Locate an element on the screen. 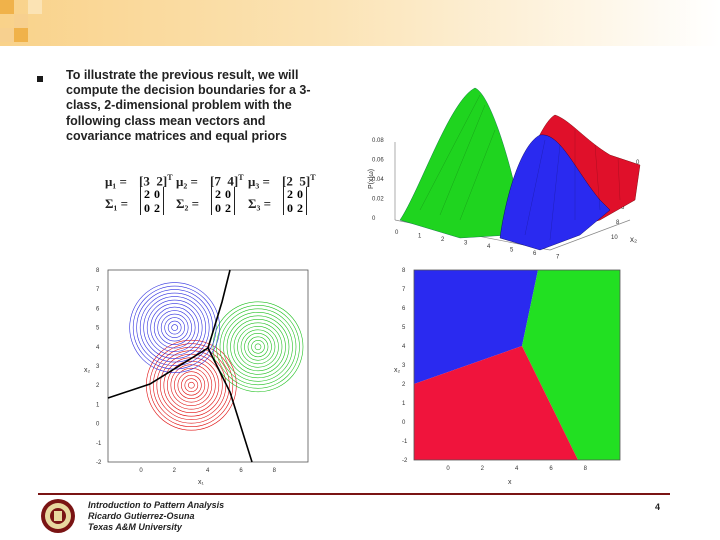 This screenshot has width=720, height=540. y-tick-label: 7 is located at coordinates (404, 290).